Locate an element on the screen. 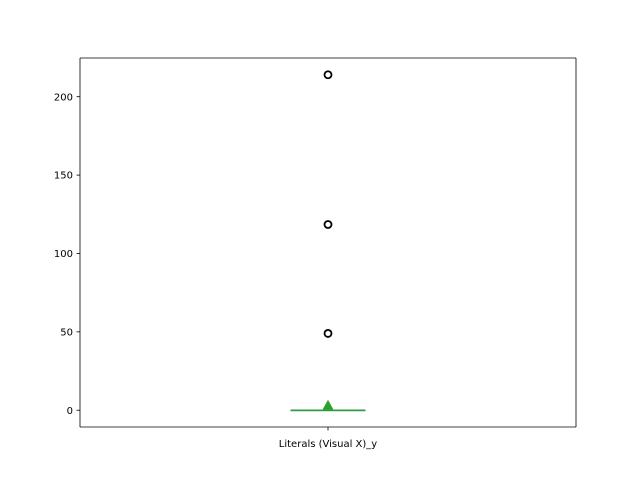 The height and width of the screenshot is (484, 640). plot-area is located at coordinates (328, 241).